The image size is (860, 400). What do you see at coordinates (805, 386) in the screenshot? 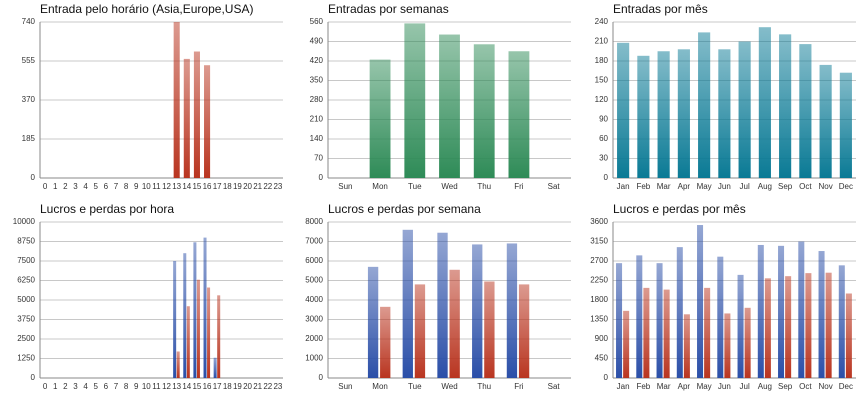
I see `x-tick-label: Oct` at bounding box center [805, 386].